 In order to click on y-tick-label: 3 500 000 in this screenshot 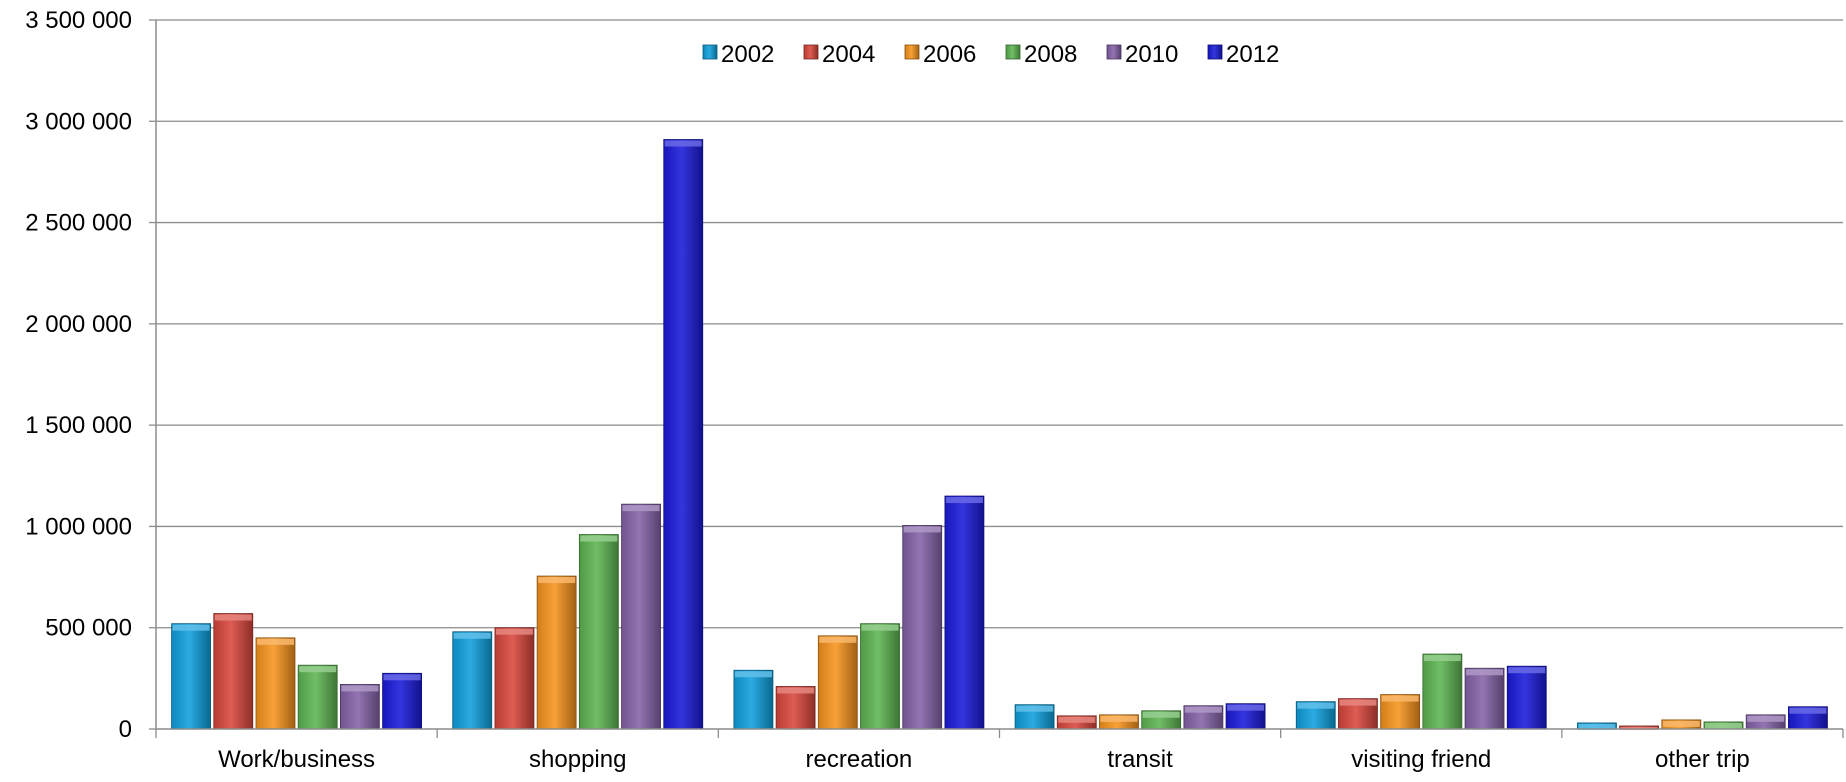, I will do `click(78, 20)`.